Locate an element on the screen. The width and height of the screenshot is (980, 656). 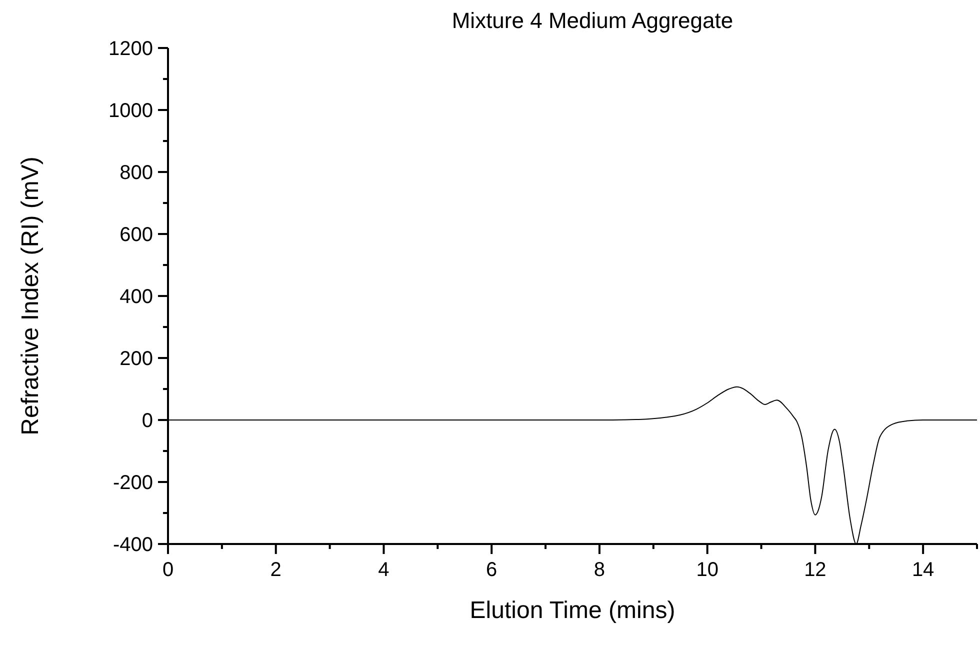
y-tick-label: 800 is located at coordinates (136, 173).